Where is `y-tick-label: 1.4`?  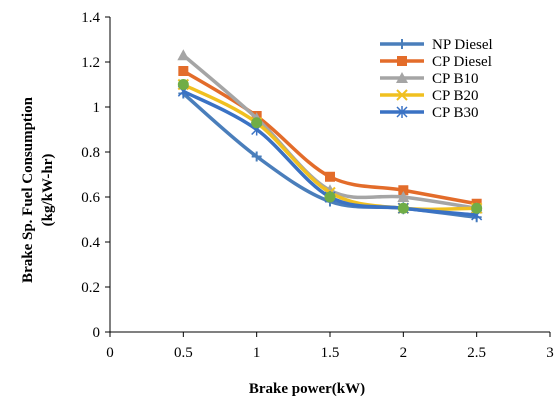
y-tick-label: 1.4 is located at coordinates (90, 18).